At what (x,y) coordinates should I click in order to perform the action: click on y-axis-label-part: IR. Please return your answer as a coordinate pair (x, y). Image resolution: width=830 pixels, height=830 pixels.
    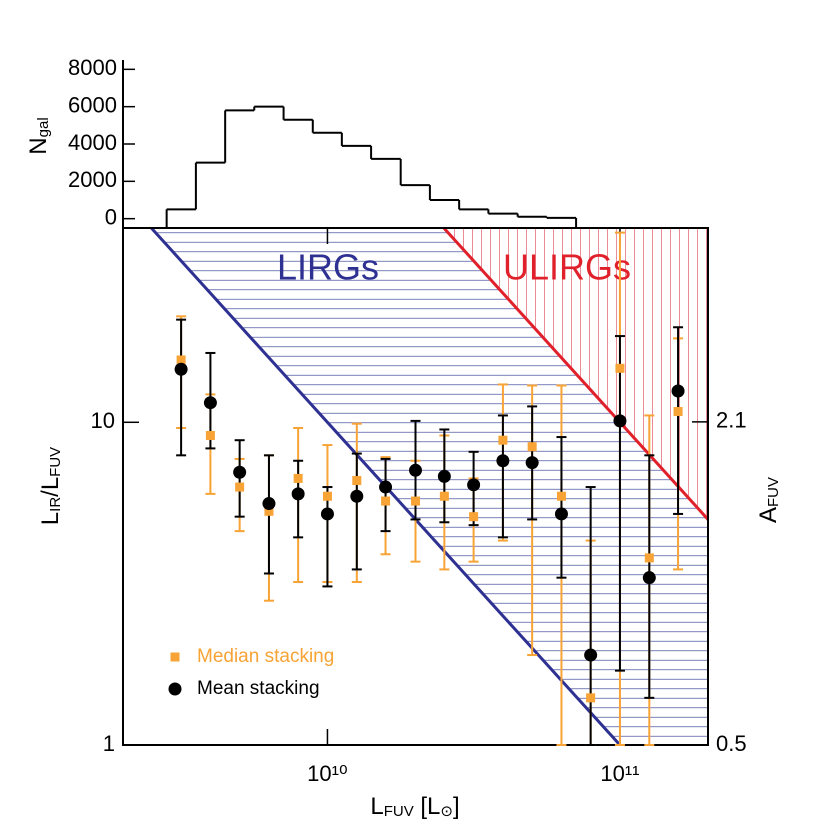
    Looking at the image, I should click on (55, 504).